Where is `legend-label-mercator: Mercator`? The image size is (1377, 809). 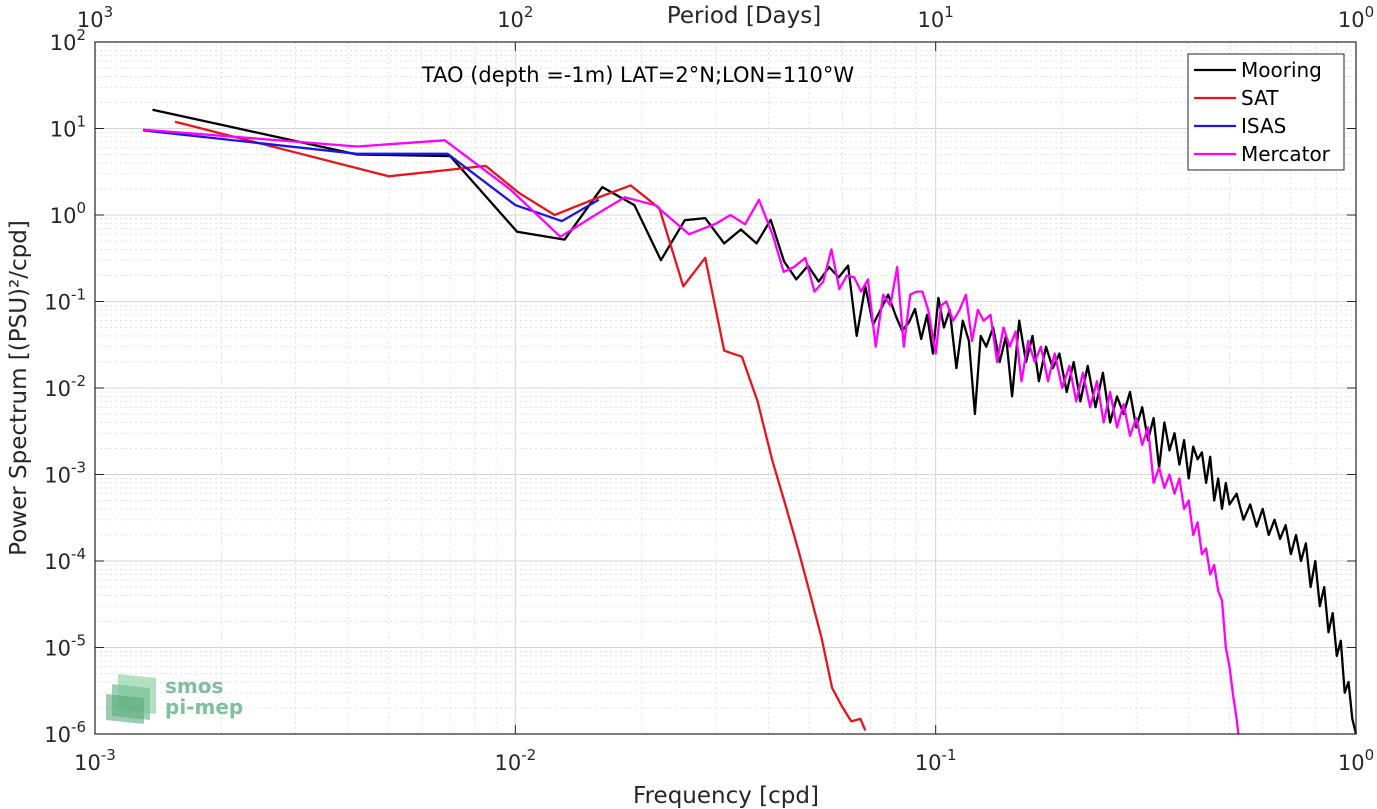 legend-label-mercator: Mercator is located at coordinates (1286, 154).